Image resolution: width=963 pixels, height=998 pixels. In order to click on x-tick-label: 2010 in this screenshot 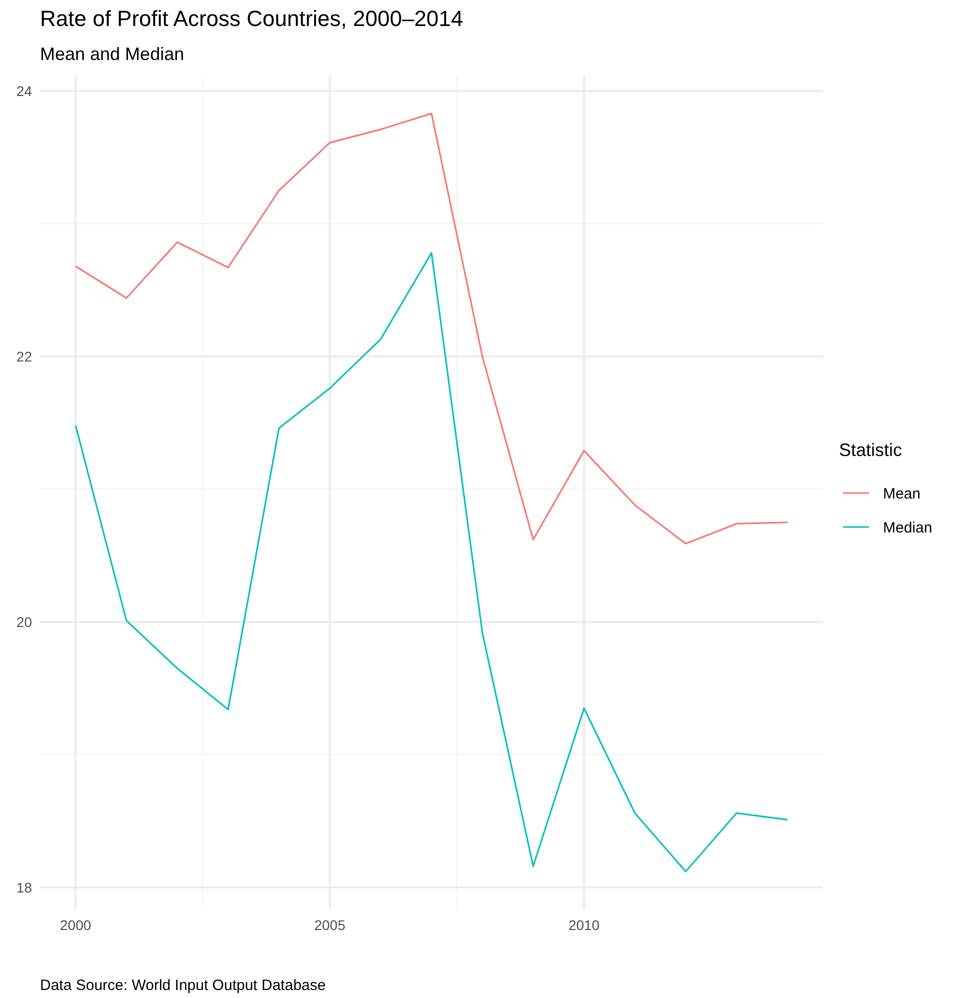, I will do `click(584, 925)`.